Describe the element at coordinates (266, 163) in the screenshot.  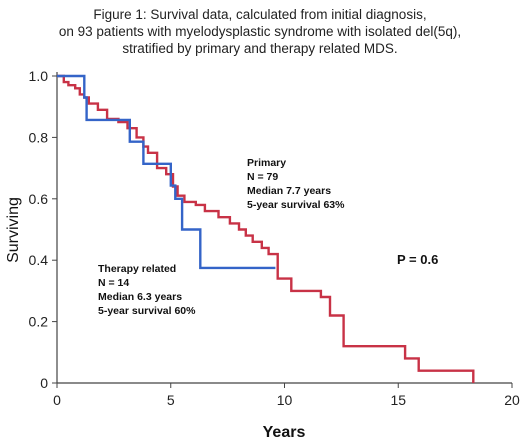
I see `annotation-primary-name: Primary` at that location.